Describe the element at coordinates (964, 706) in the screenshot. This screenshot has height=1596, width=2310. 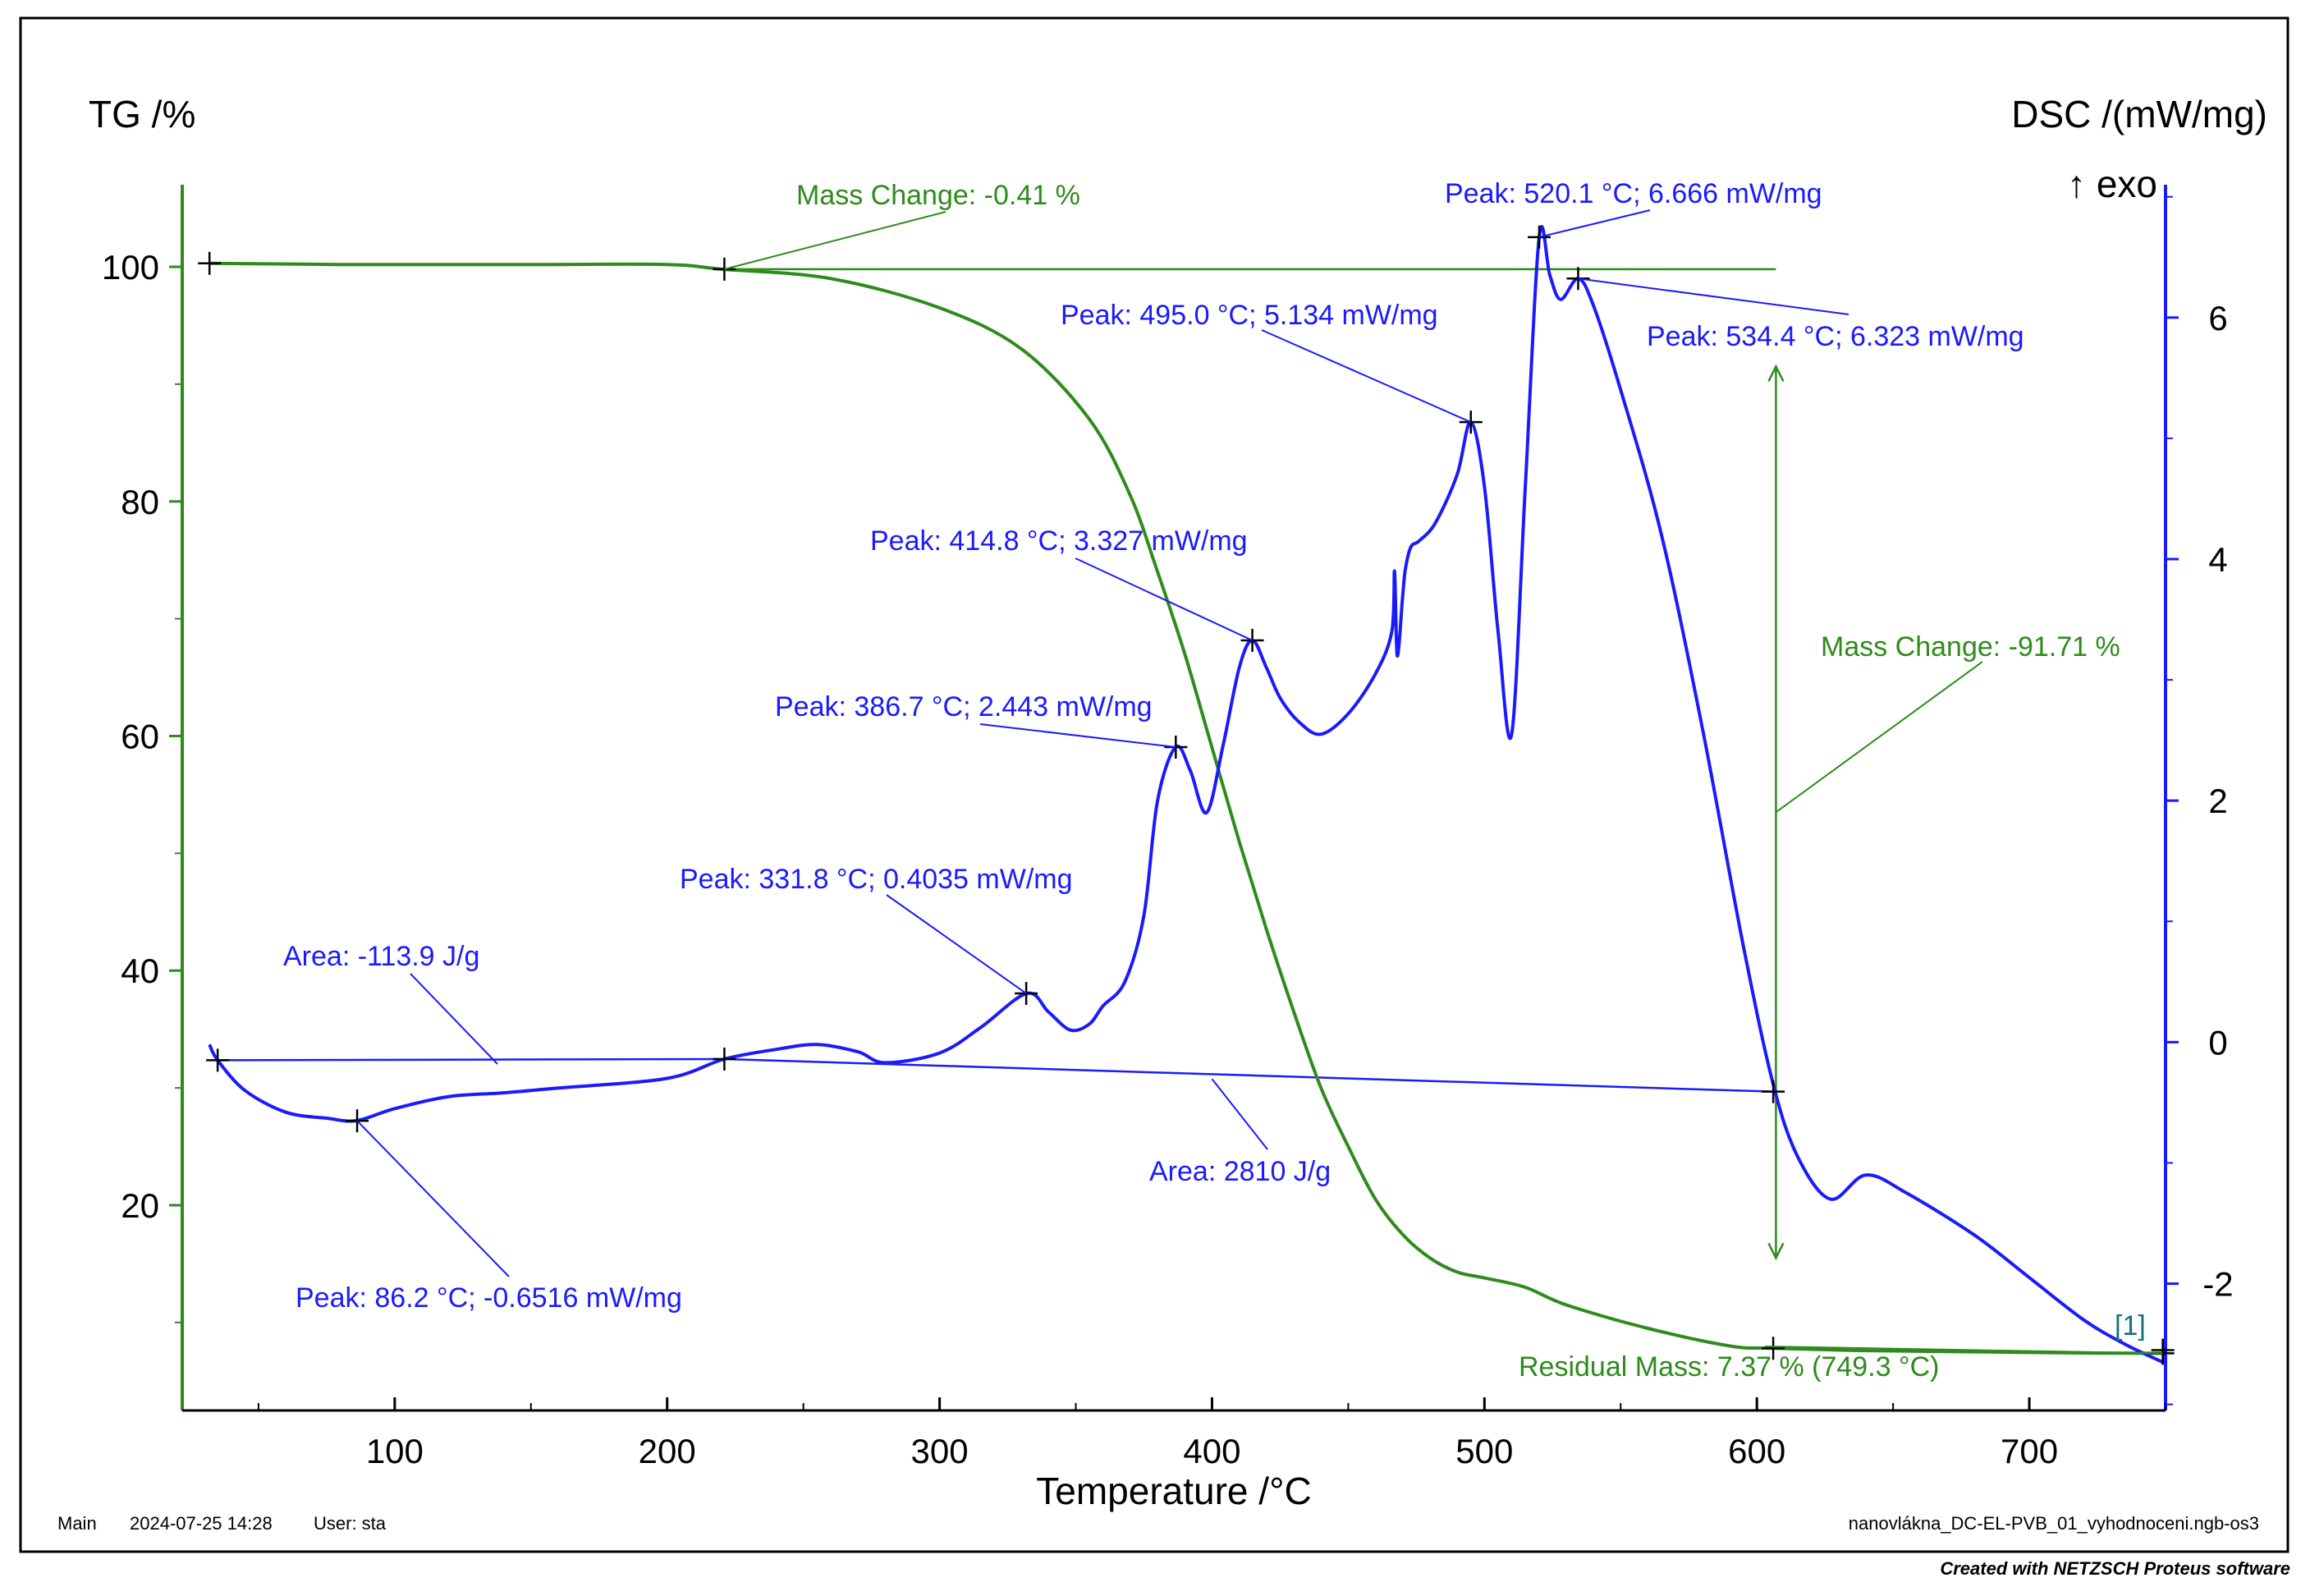
I see `peak-label-386: Peak: 386.7 °C; 2.443 mW/mg` at that location.